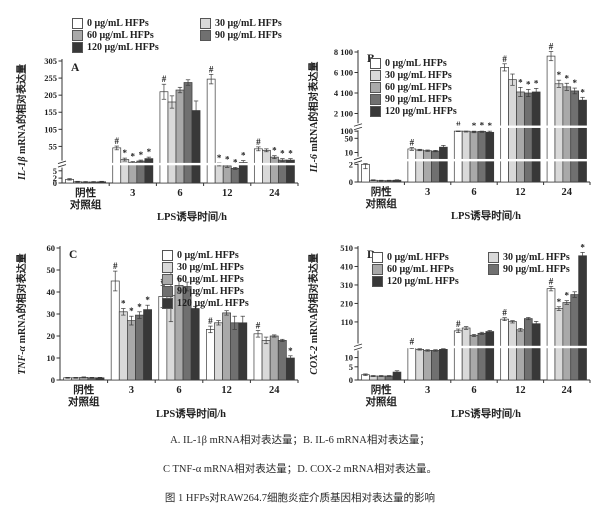 The width and height of the screenshot is (600, 513). What do you see at coordinates (351, 367) in the screenshot?
I see `svg-text: 5` at bounding box center [351, 367].